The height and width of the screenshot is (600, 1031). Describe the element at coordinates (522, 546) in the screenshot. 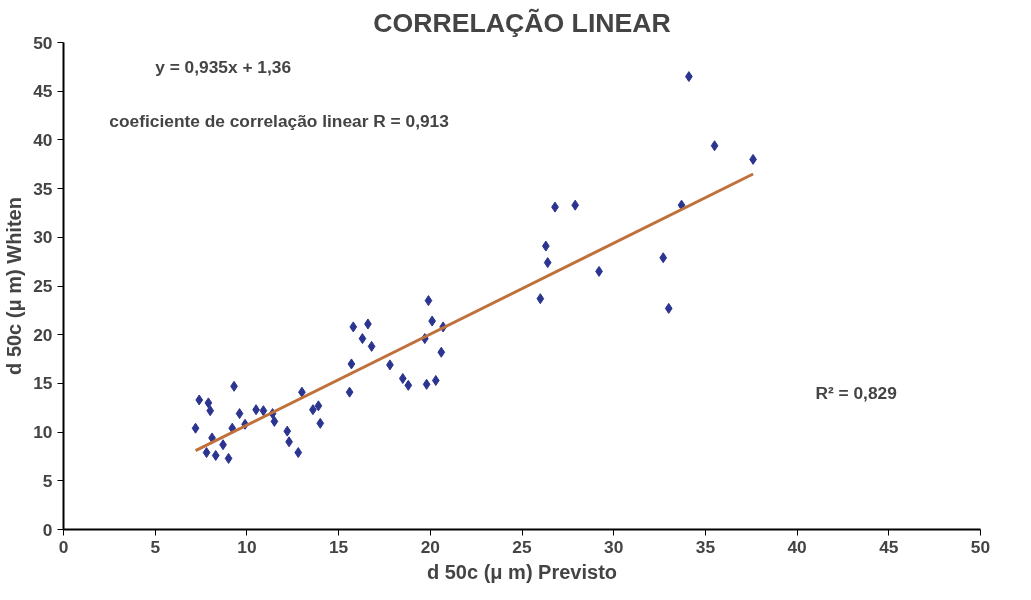

I see `x-tick-label: 25` at that location.